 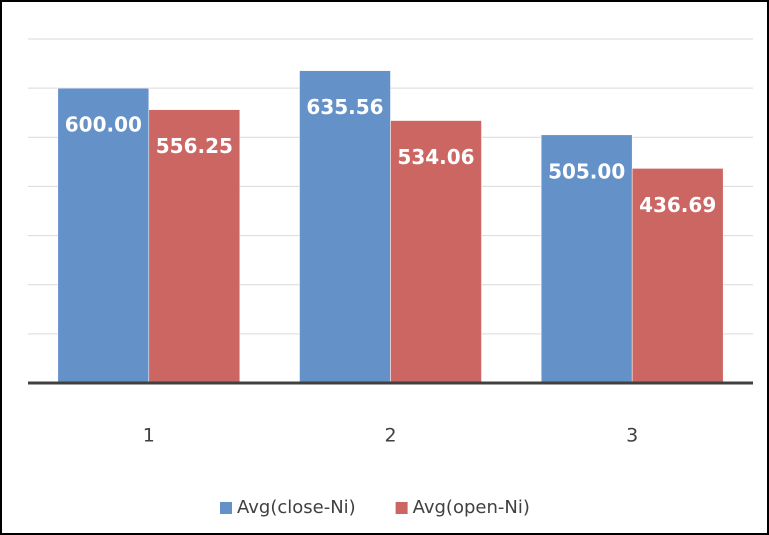 I want to click on x-tick-label: 3, so click(x=632, y=436).